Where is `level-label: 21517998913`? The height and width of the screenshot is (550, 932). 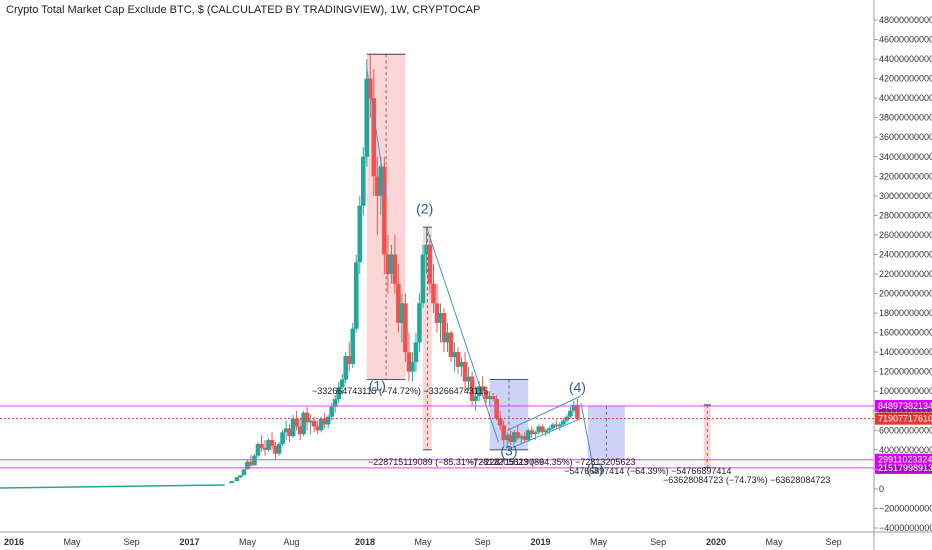 level-label: 21517998913 is located at coordinates (905, 468).